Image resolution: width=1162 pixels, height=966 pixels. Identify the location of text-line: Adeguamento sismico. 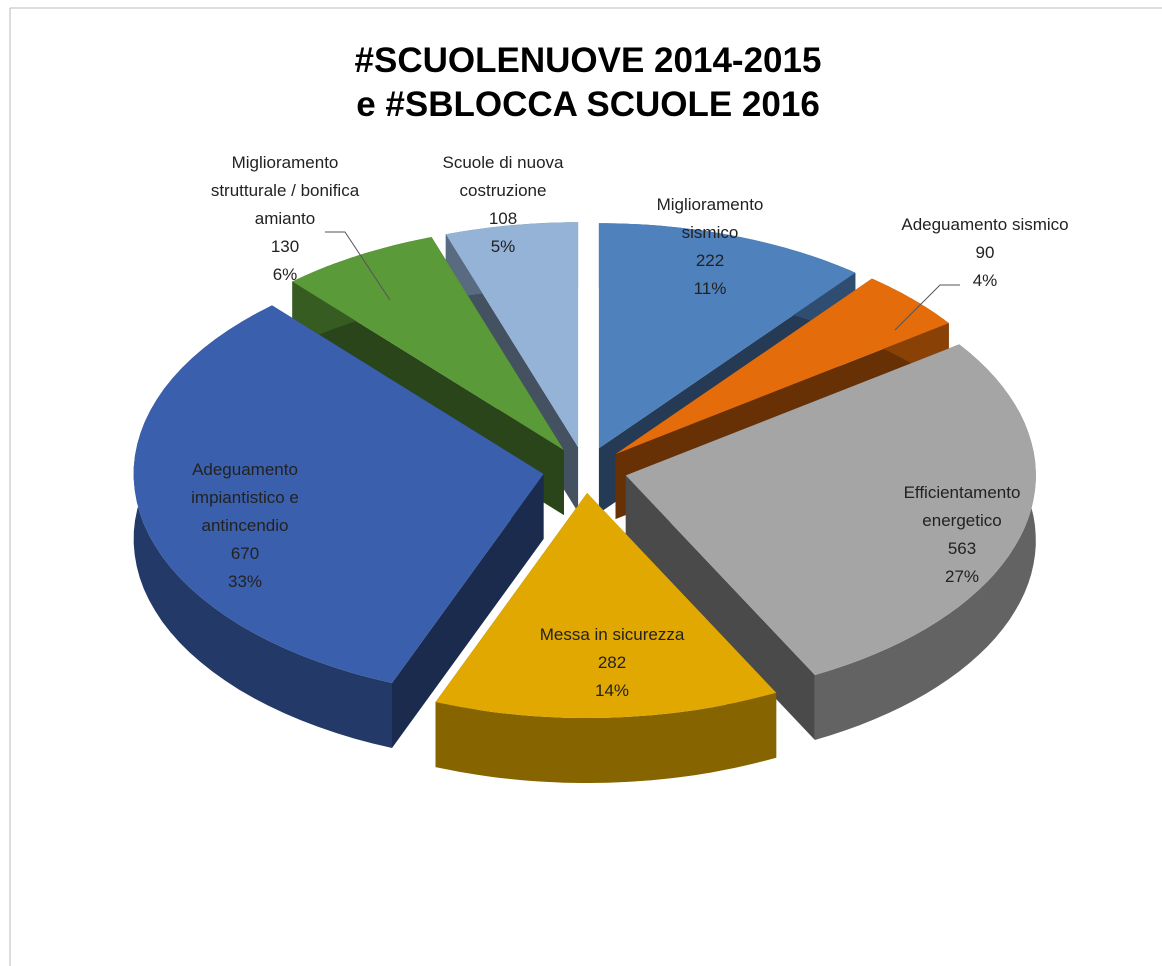
(984, 224).